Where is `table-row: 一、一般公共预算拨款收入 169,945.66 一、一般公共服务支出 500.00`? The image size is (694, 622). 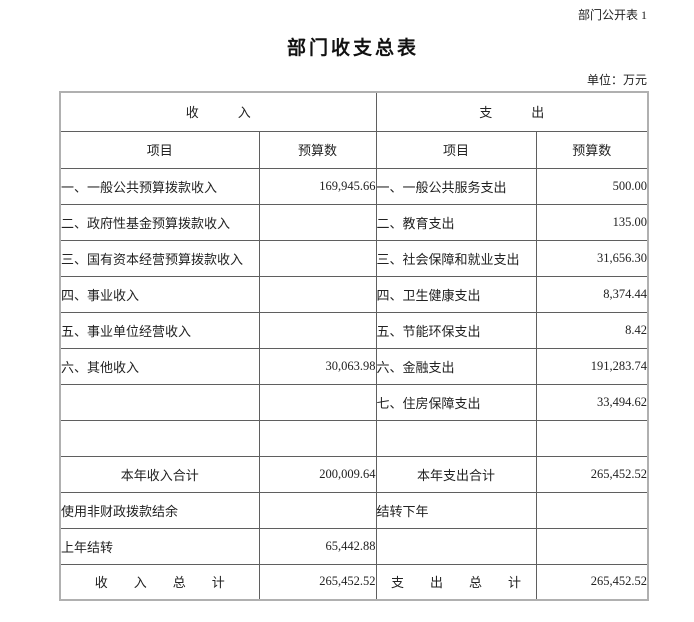
table-row: 一、一般公共预算拨款收入 169,945.66 一、一般公共服务支出 500.00 is located at coordinates (354, 186).